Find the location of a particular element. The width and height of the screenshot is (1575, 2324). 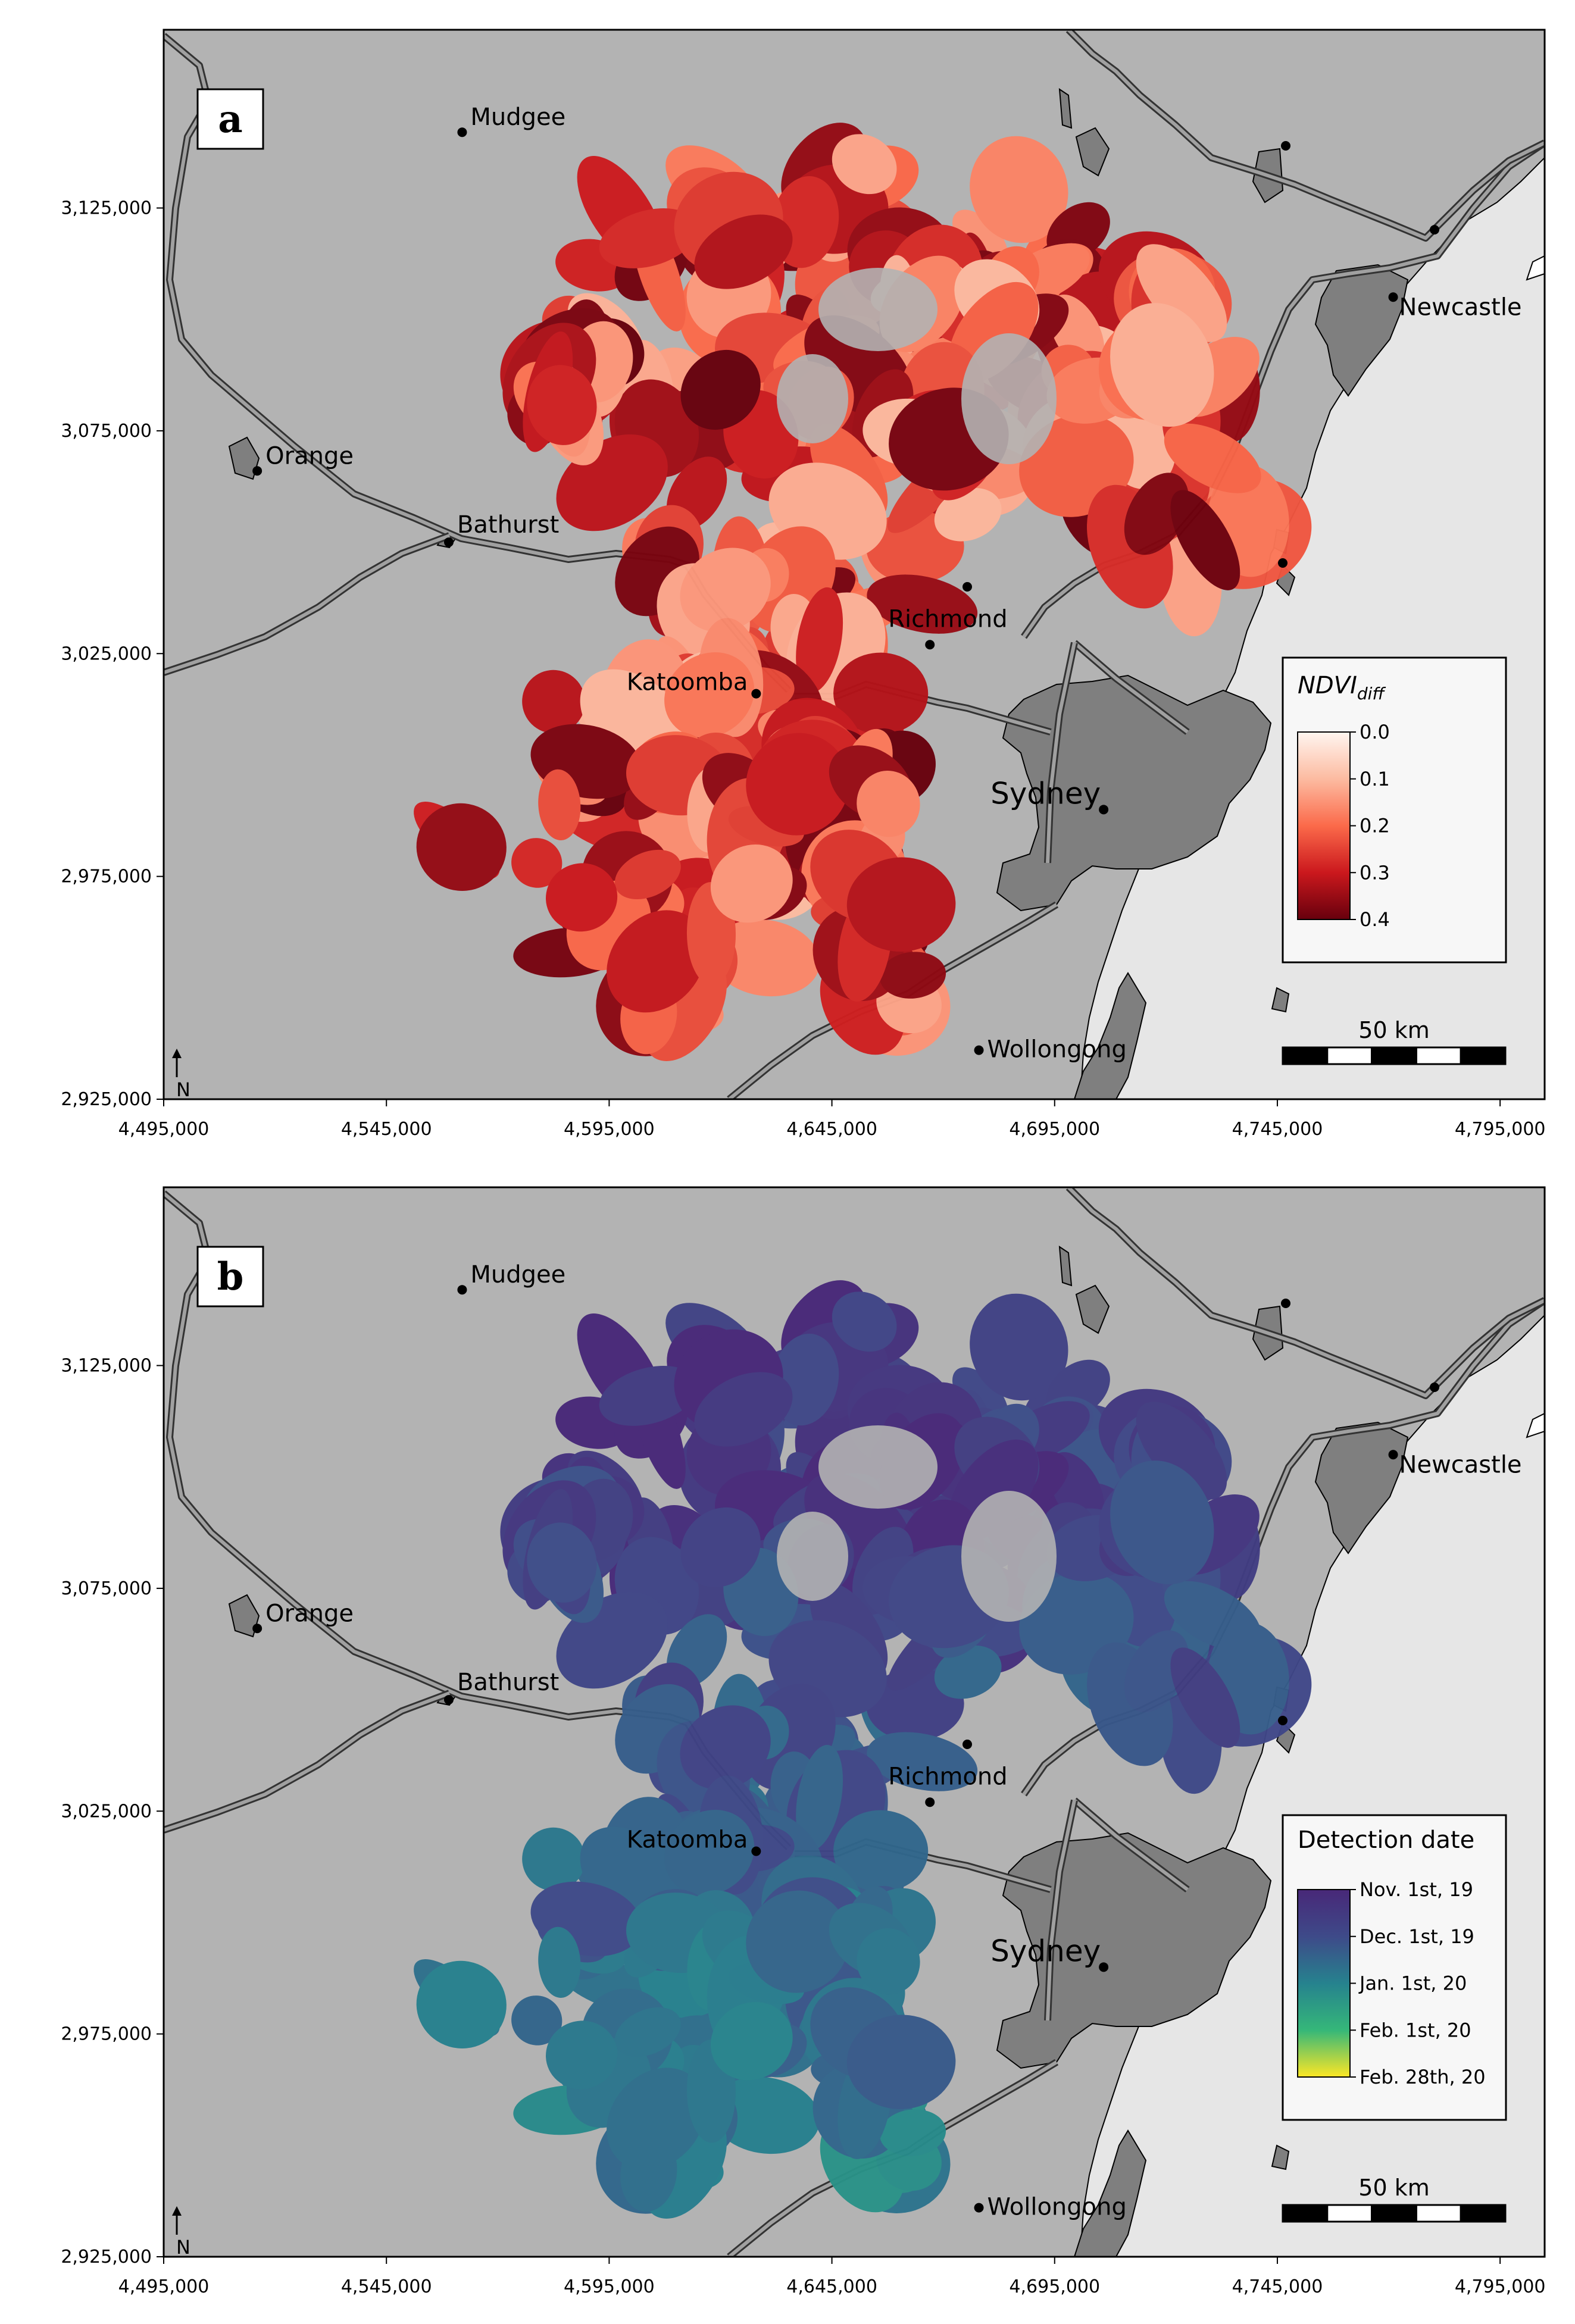

y-tick-label: 2,975,000 is located at coordinates (106, 877).